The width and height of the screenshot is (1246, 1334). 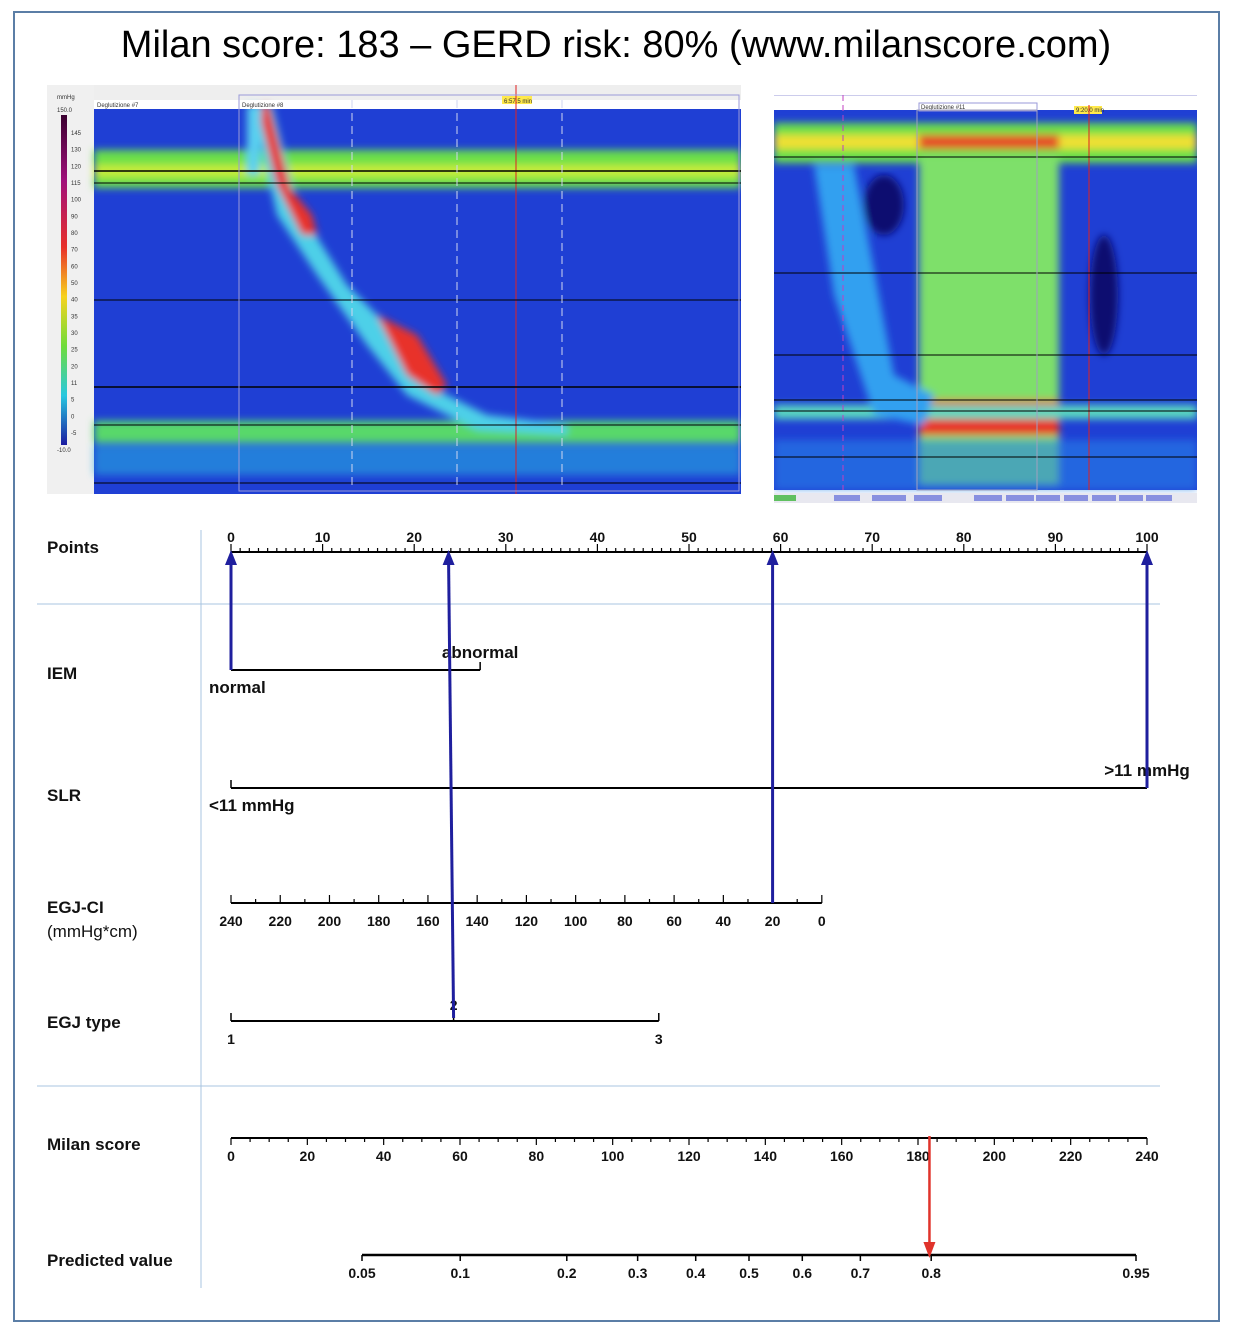 I want to click on iem-level-label: abnormal, so click(x=480, y=652).